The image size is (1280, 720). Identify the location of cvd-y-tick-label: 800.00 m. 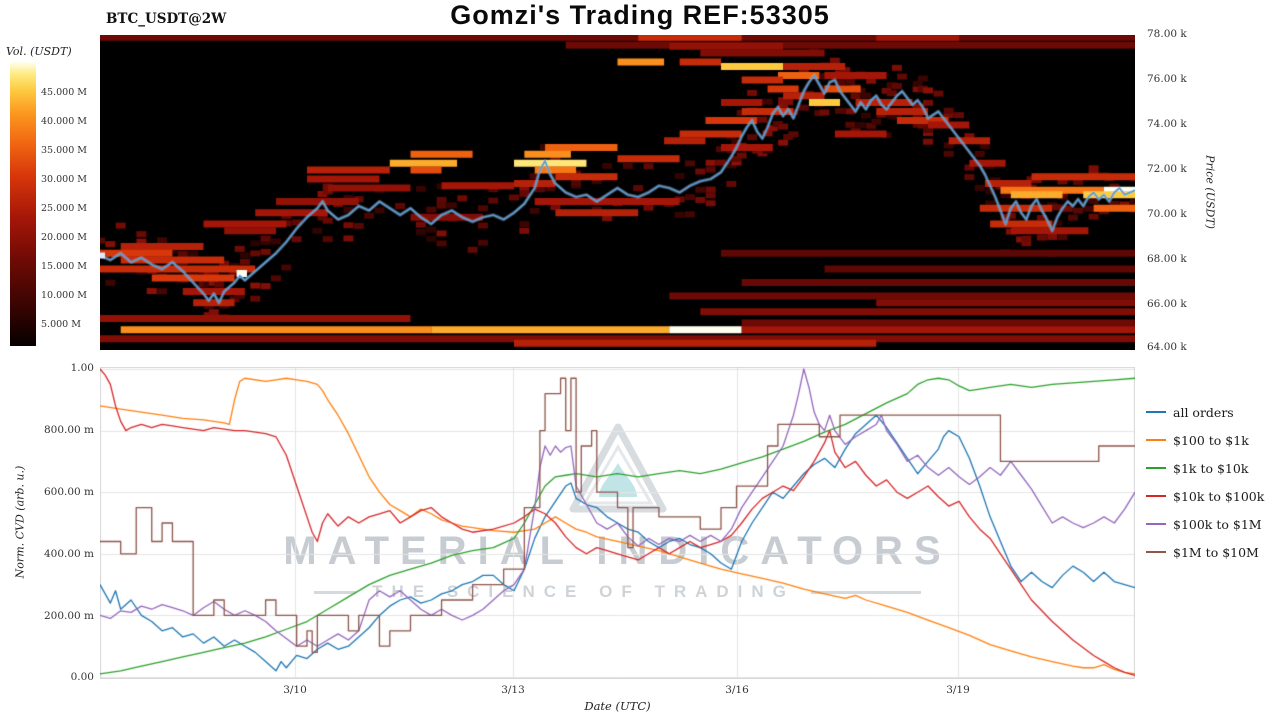
(68, 430).